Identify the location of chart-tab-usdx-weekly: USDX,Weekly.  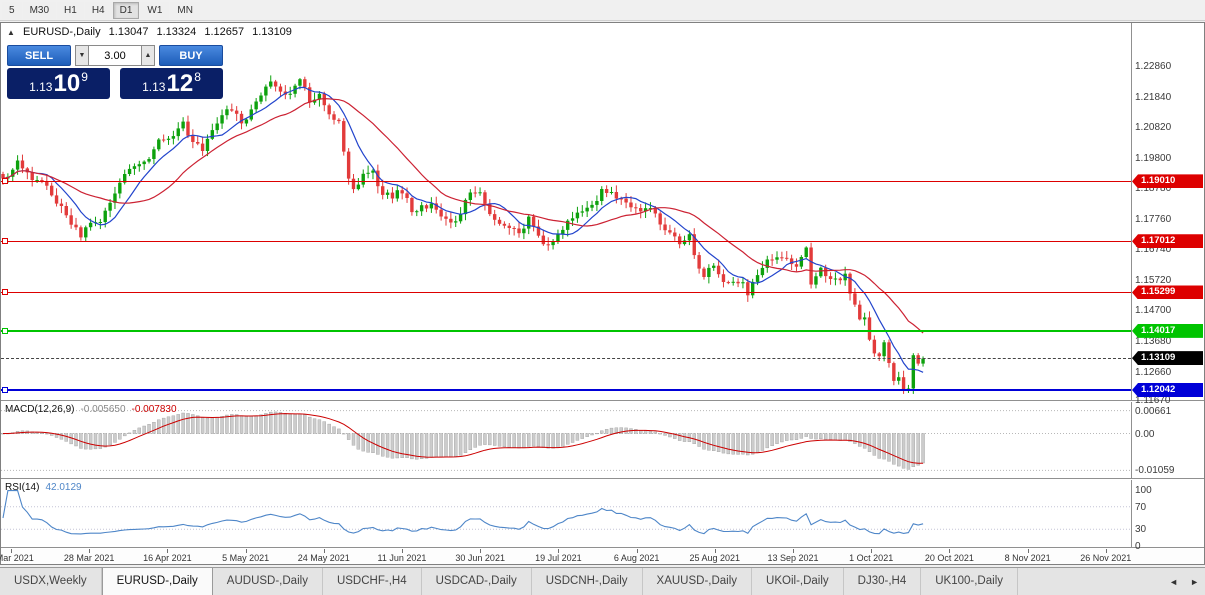
(51, 581).